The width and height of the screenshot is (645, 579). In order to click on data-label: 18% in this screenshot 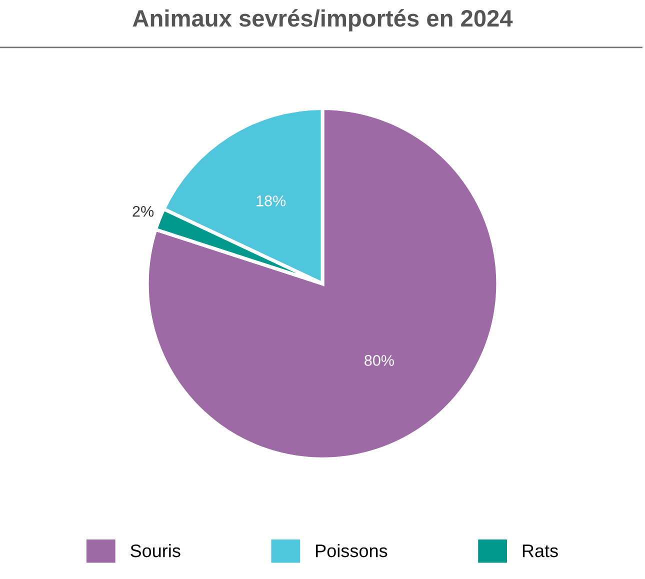, I will do `click(271, 201)`.